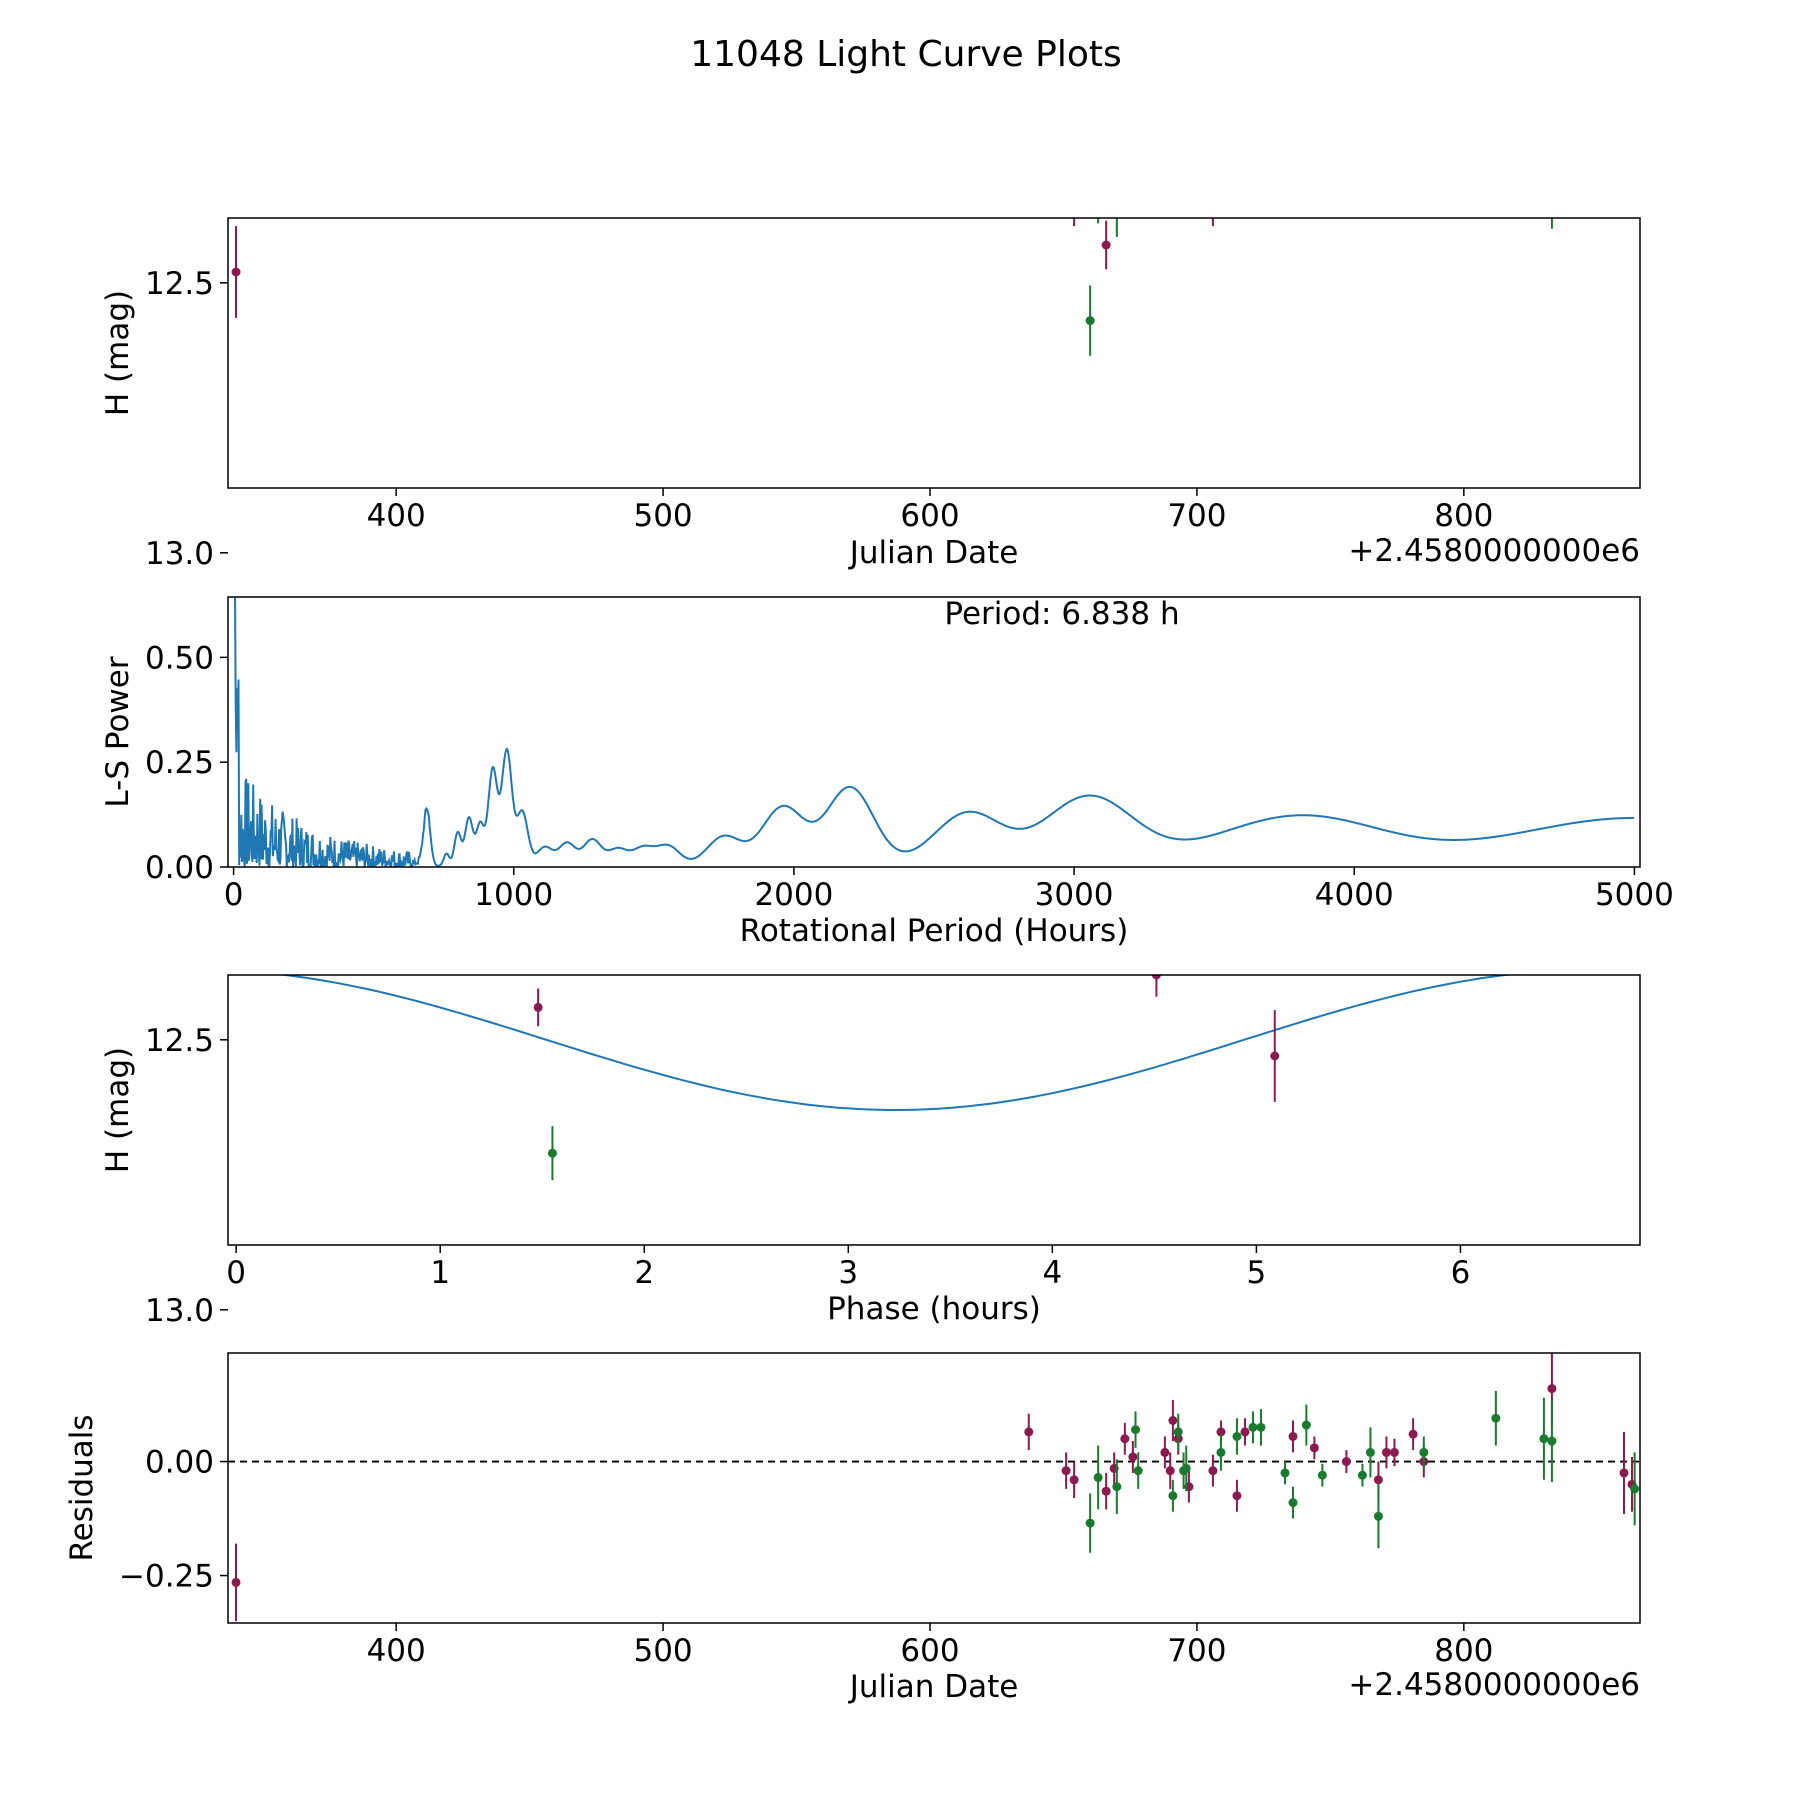 The width and height of the screenshot is (1800, 1800). What do you see at coordinates (118, 731) in the screenshot?
I see `periodogram-ylabel: L-S Power` at bounding box center [118, 731].